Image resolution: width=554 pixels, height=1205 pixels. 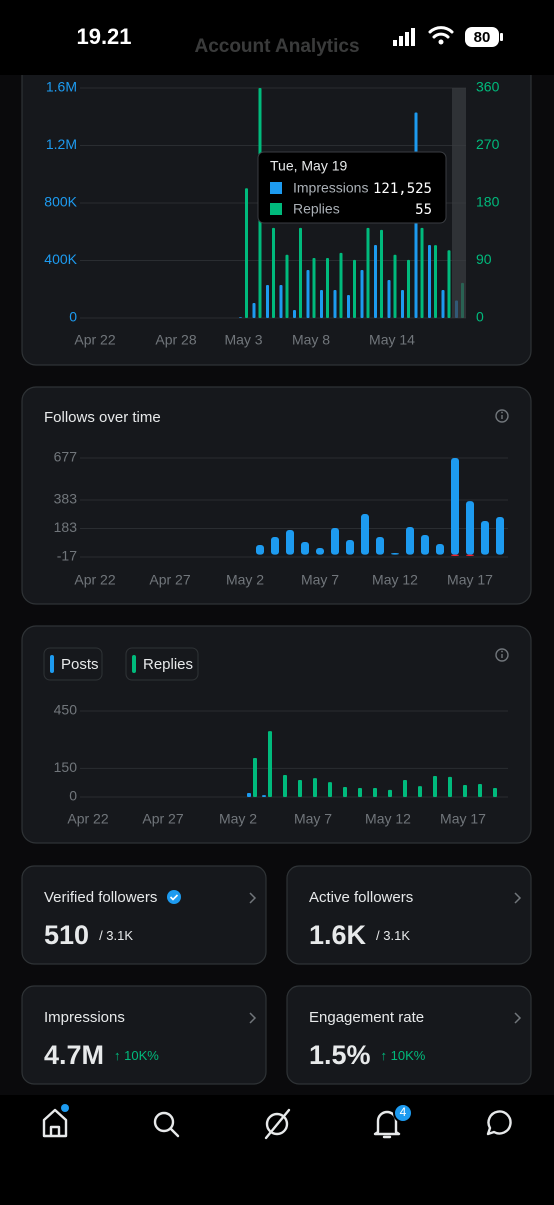 I want to click on y-tick-label: 183, so click(x=66, y=527).